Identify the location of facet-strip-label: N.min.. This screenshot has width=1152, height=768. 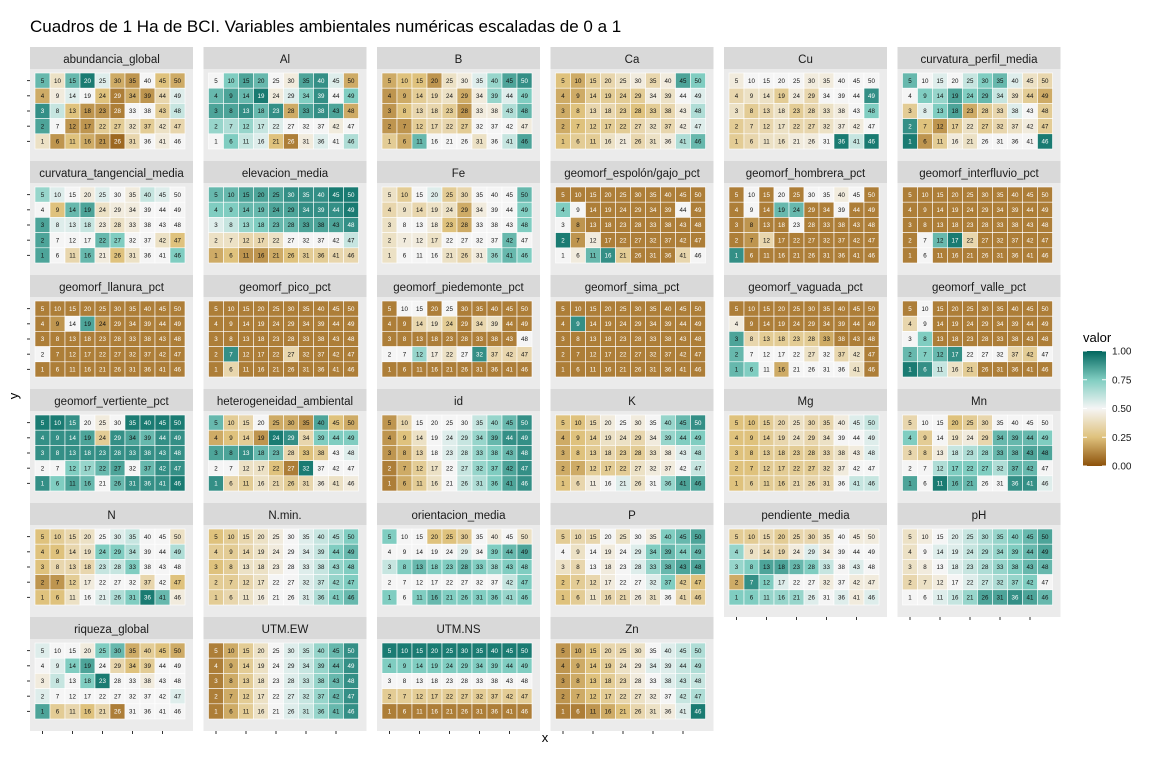
(284, 516).